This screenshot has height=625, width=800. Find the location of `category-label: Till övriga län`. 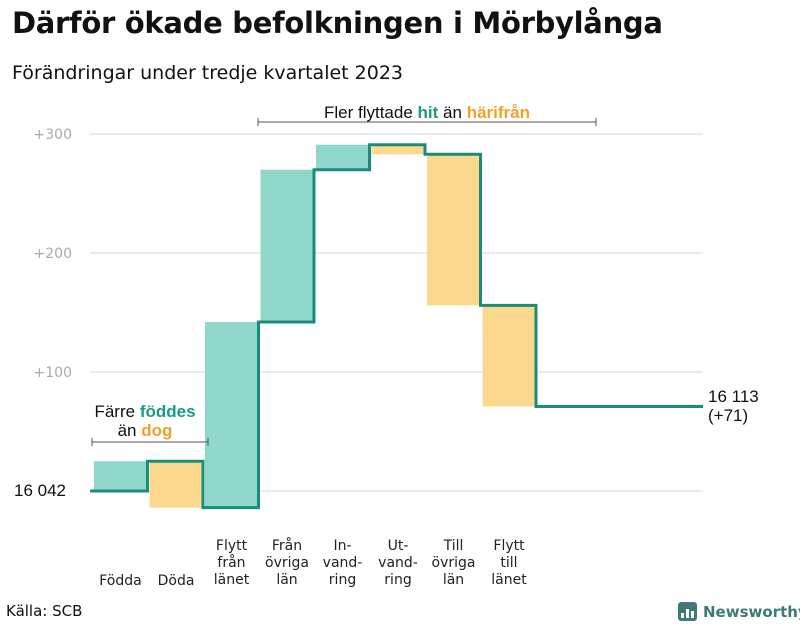

category-label: Till övriga län is located at coordinates (454, 563).